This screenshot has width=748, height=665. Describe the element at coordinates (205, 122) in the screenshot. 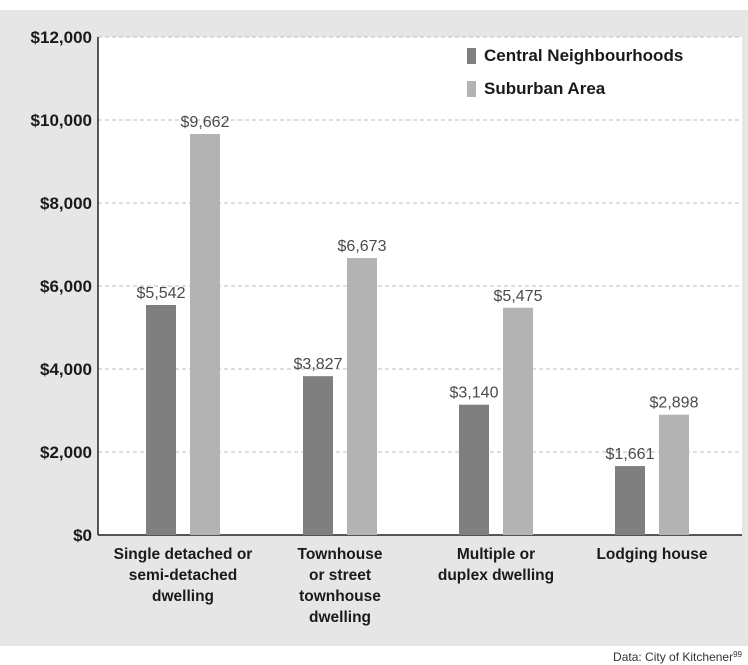

I see `data-label: $9,662` at that location.